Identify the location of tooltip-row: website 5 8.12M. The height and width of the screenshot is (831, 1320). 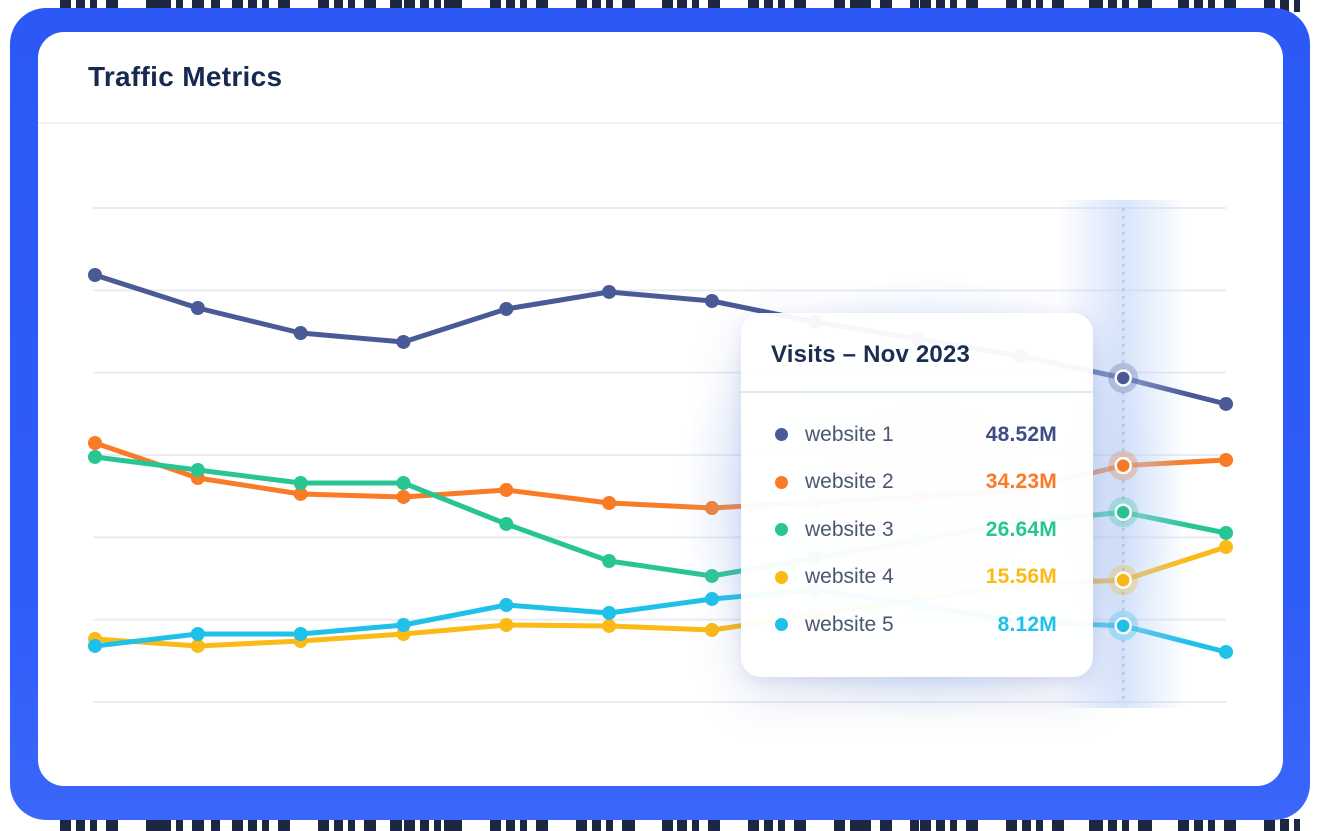
(916, 625).